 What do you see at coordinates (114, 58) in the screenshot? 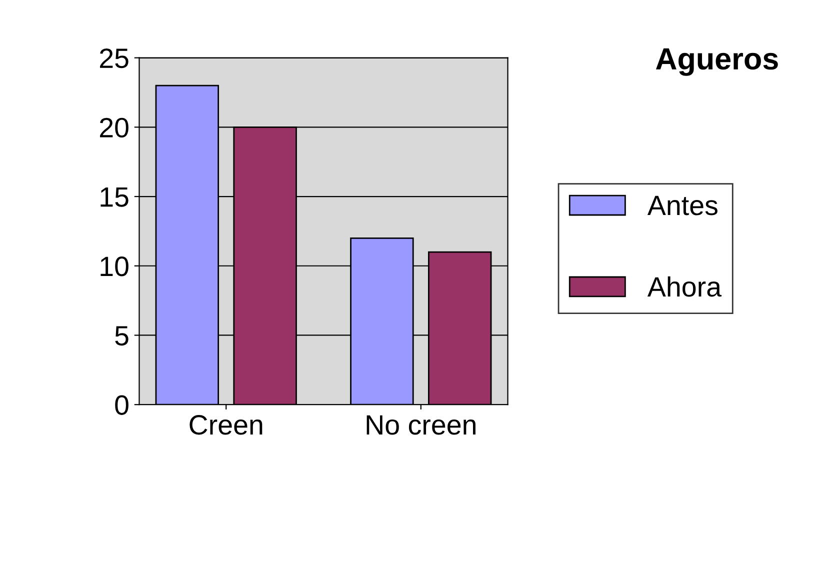
I see `y-tick-label: 25` at bounding box center [114, 58].